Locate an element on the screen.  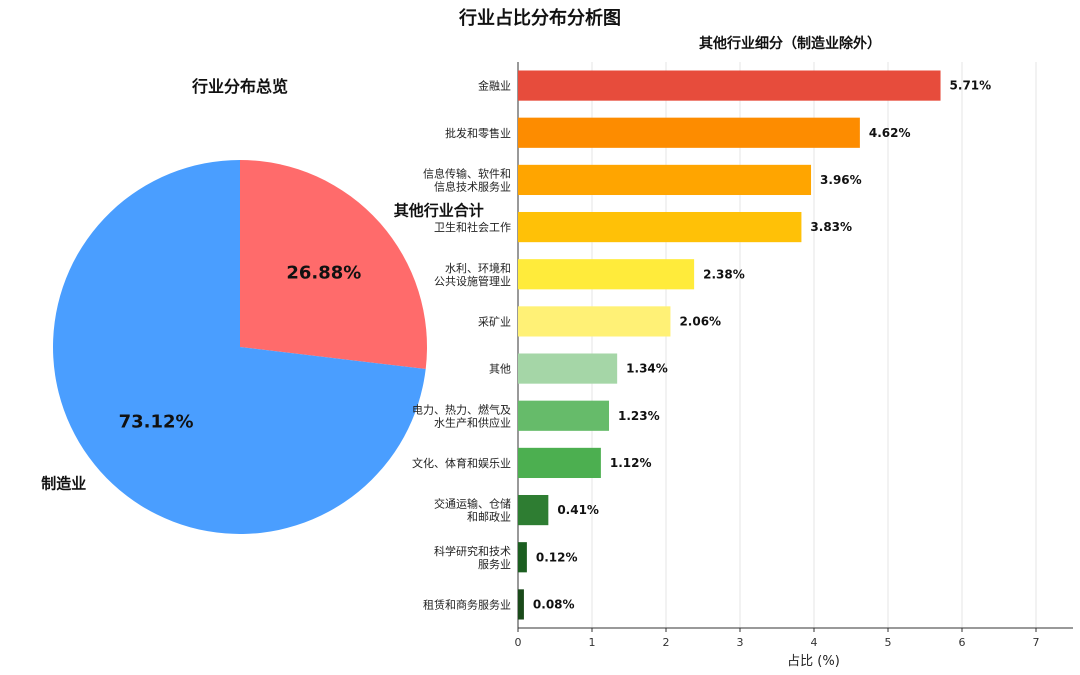
bar-value-label: 4.62% is located at coordinates (890, 133).